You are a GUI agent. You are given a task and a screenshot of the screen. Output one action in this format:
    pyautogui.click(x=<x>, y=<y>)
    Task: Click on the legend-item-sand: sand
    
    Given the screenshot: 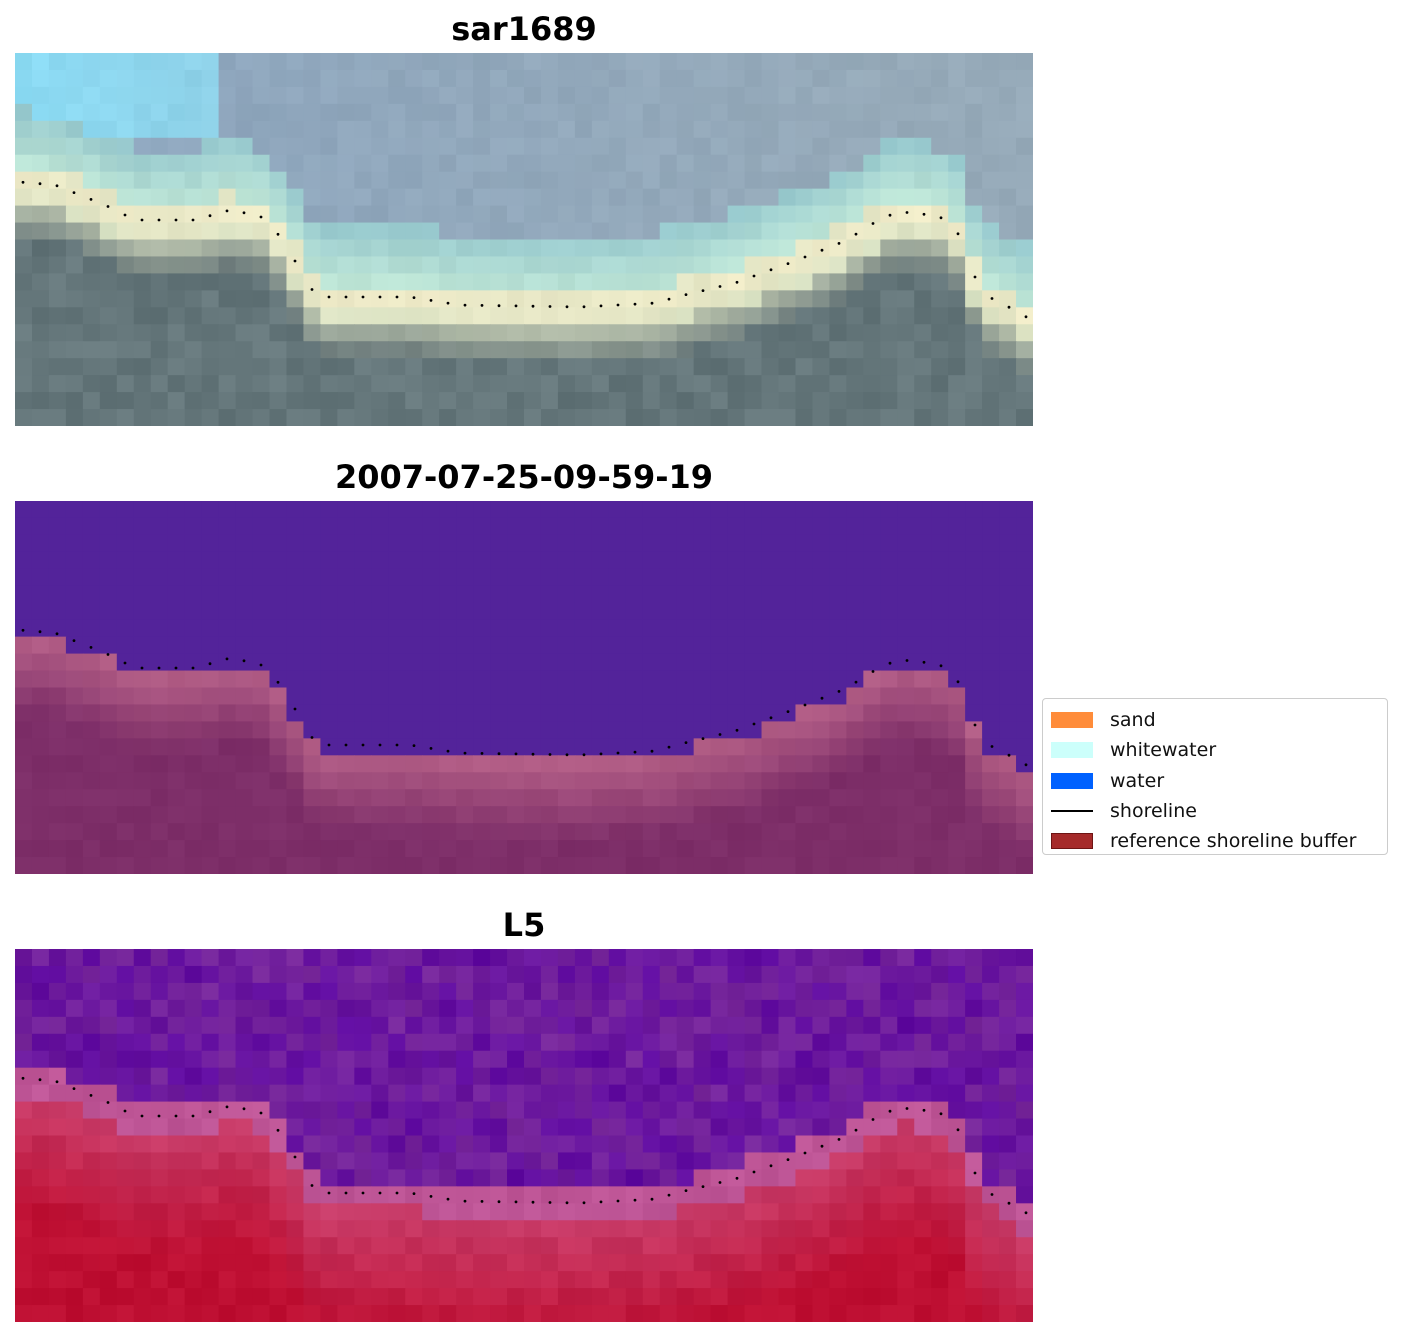 What is the action you would take?
    pyautogui.click(x=1215, y=720)
    